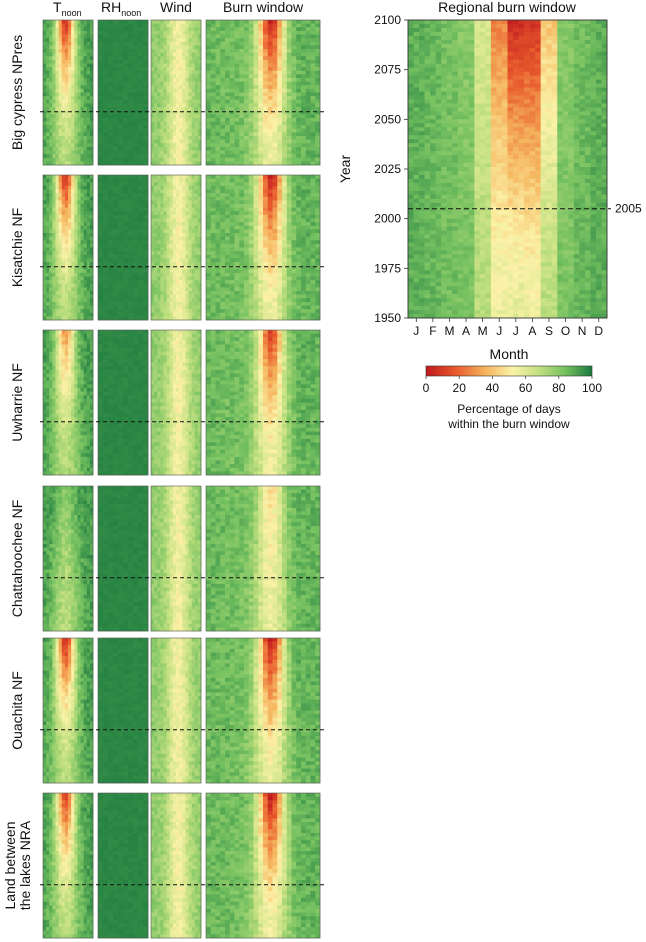 This screenshot has height=942, width=646. Describe the element at coordinates (582, 331) in the screenshot. I see `x-tick-label: N` at that location.